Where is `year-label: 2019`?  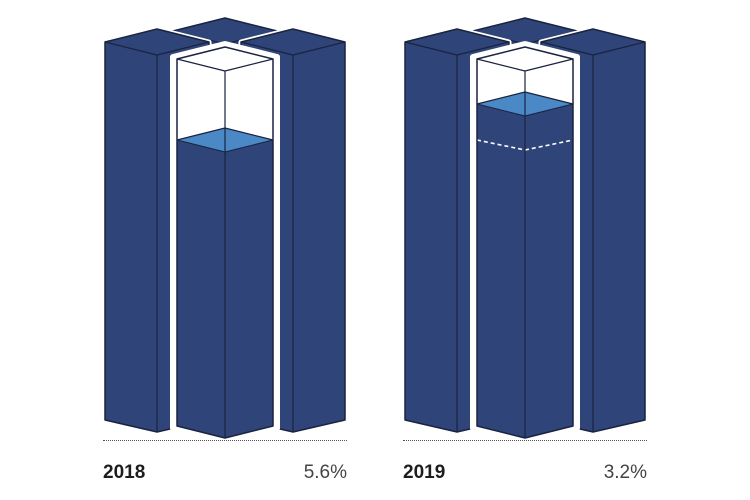
year-label: 2019 is located at coordinates (424, 472).